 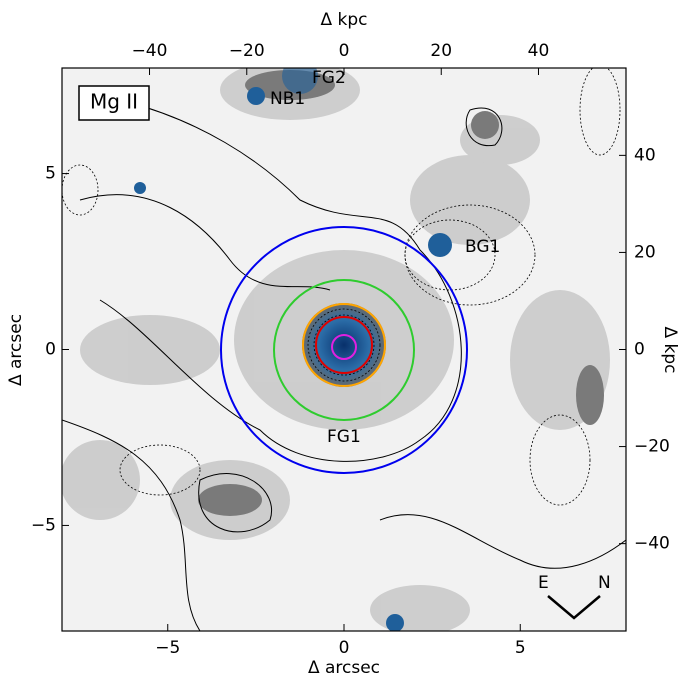 I want to click on label-box, so click(x=114, y=103).